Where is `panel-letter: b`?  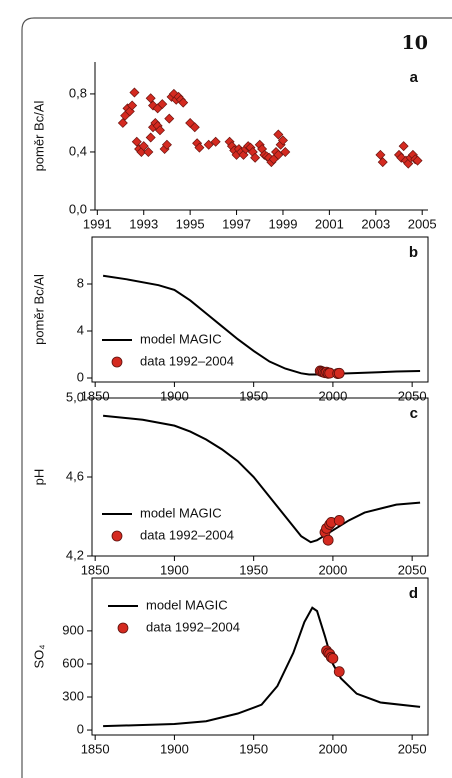
panel-letter: b is located at coordinates (413, 252).